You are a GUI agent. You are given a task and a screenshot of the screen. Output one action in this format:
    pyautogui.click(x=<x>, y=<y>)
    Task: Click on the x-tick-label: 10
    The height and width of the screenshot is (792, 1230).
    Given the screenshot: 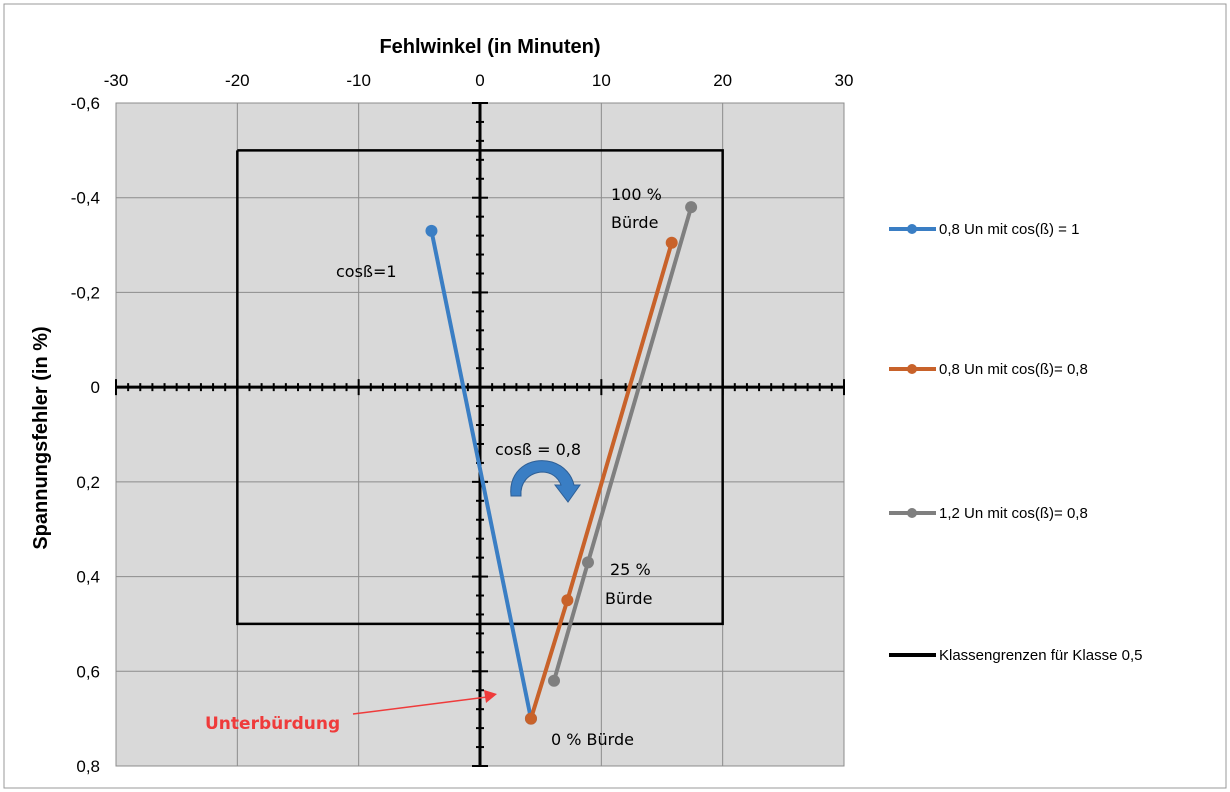 What is the action you would take?
    pyautogui.click(x=601, y=80)
    